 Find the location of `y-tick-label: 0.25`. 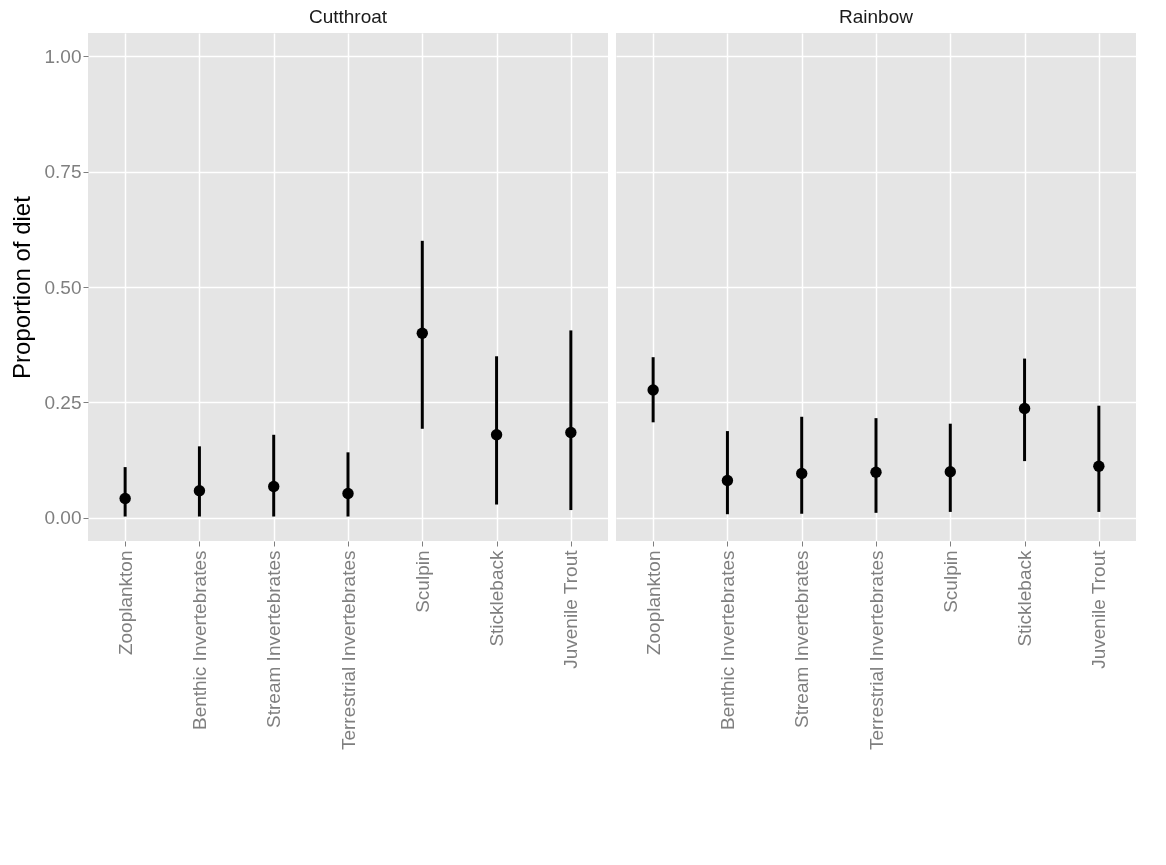

y-tick-label: 0.25 is located at coordinates (63, 402).